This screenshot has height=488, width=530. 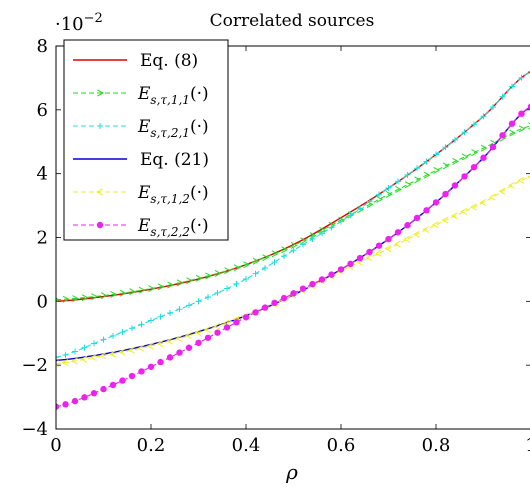 I want to click on legend-label: Es,τ,1,1(·), so click(x=173, y=95).